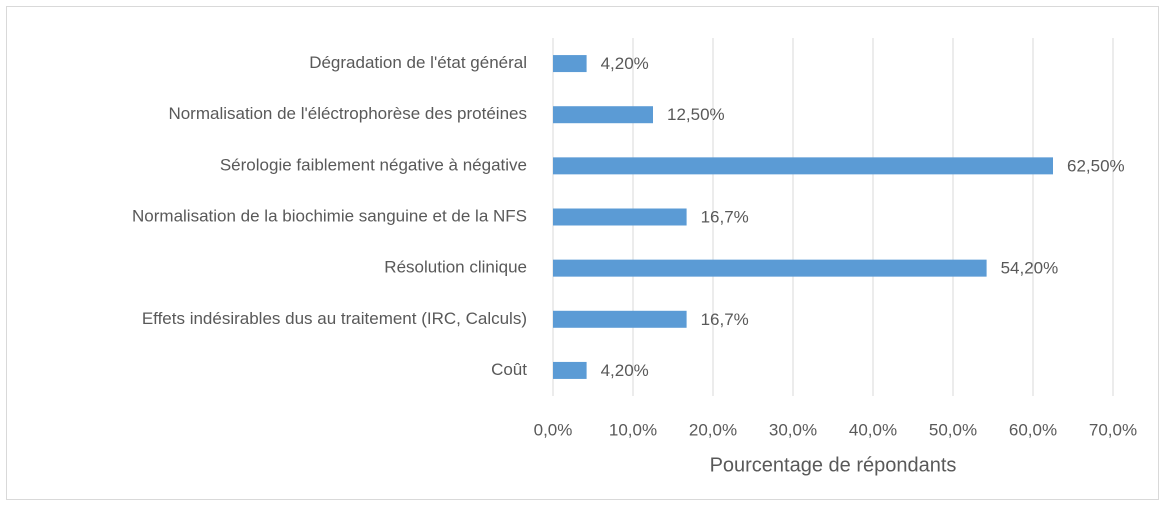  Describe the element at coordinates (833, 465) in the screenshot. I see `x-axis-label: Pourcentage de répondants` at that location.